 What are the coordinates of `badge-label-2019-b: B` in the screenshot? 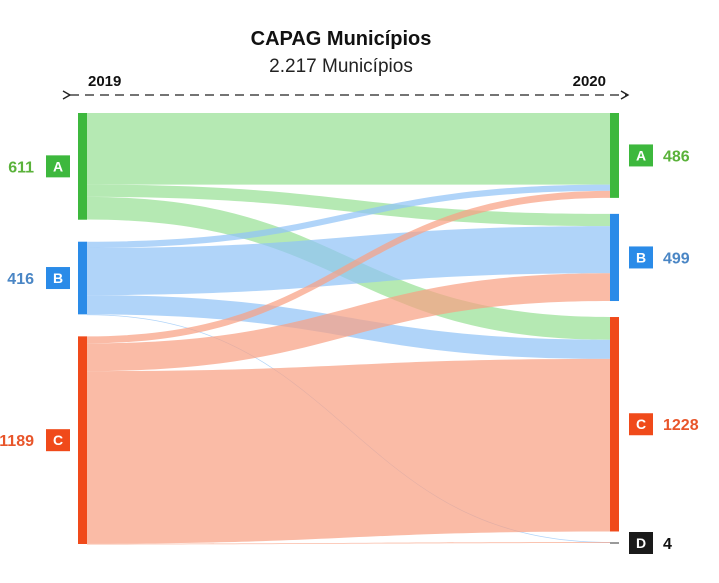 It's located at (58, 278).